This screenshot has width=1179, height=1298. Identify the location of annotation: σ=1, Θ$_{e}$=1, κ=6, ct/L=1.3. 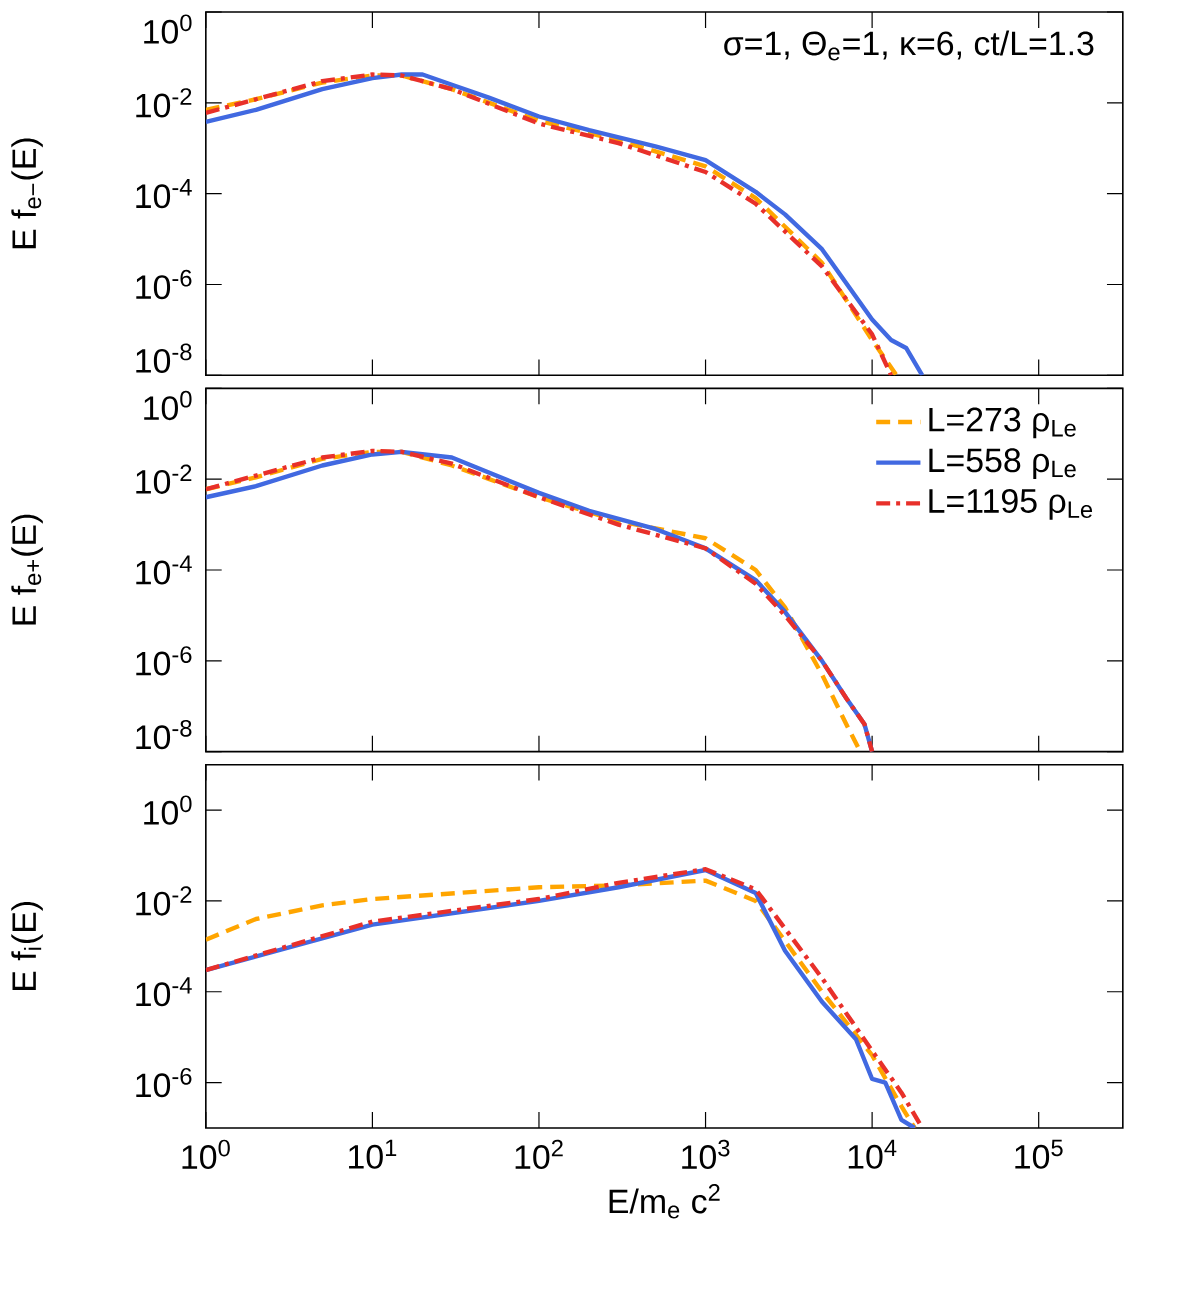
(909, 45).